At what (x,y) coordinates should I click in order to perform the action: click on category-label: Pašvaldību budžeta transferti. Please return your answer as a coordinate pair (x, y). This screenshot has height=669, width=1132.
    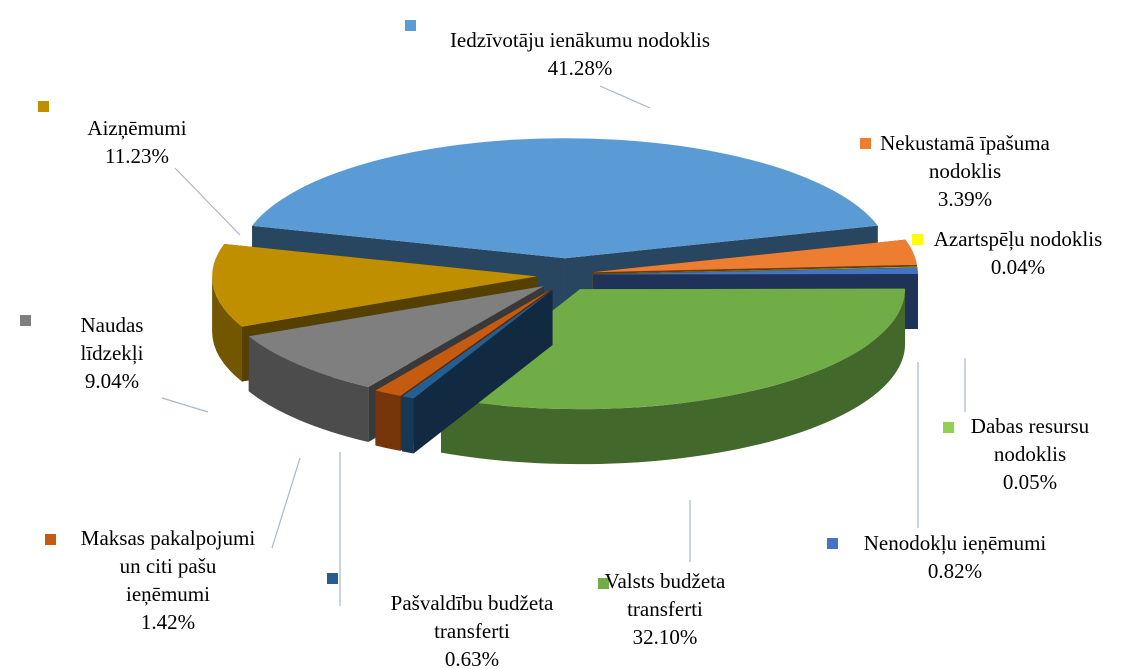
    Looking at the image, I should click on (472, 617).